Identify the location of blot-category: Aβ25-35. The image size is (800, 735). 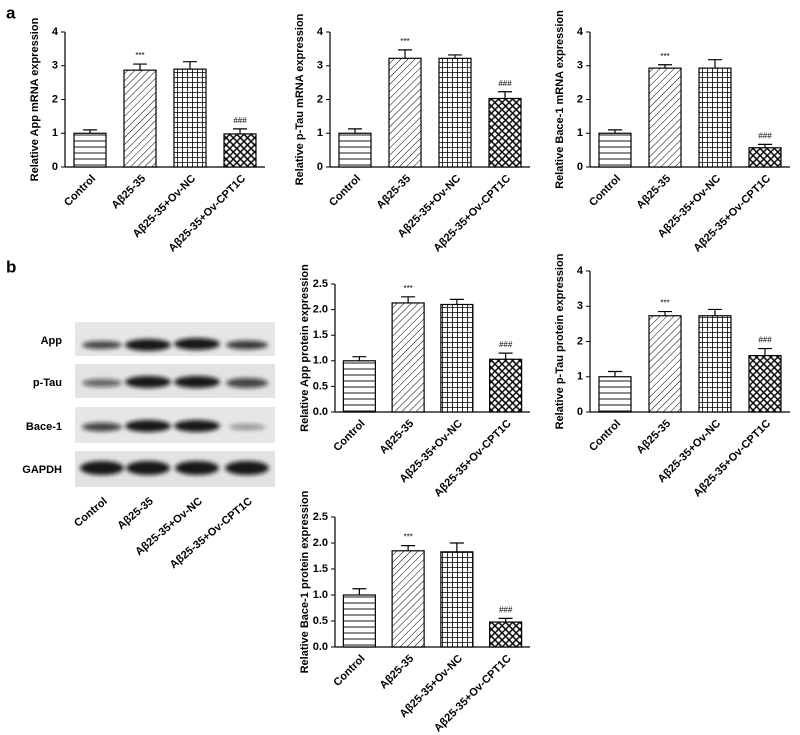
(135, 513).